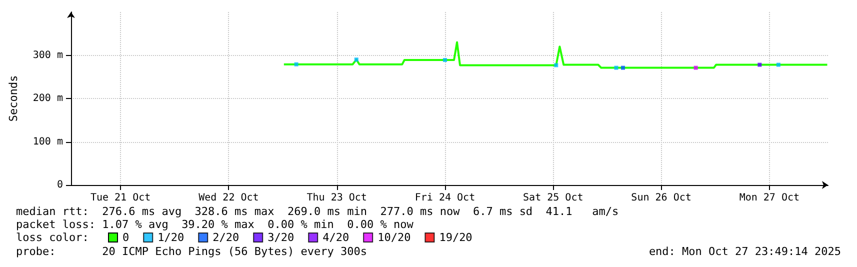  Describe the element at coordinates (553, 198) in the screenshot. I see `x-tick-label: Sat 25 Oct` at that location.